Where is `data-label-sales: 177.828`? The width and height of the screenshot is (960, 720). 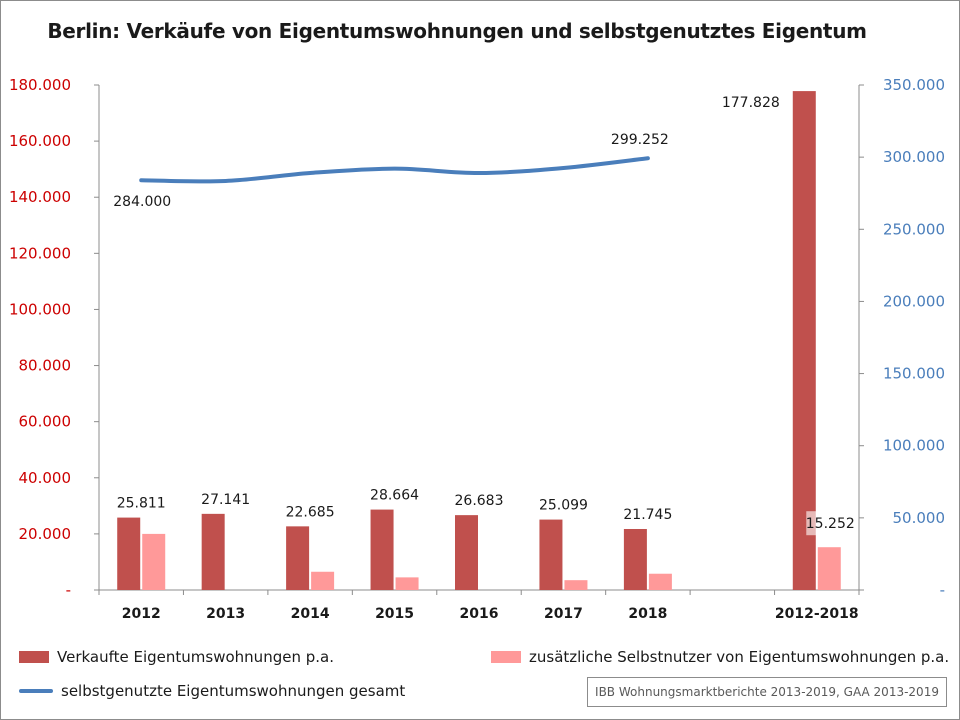
data-label-sales: 177.828 is located at coordinates (751, 103).